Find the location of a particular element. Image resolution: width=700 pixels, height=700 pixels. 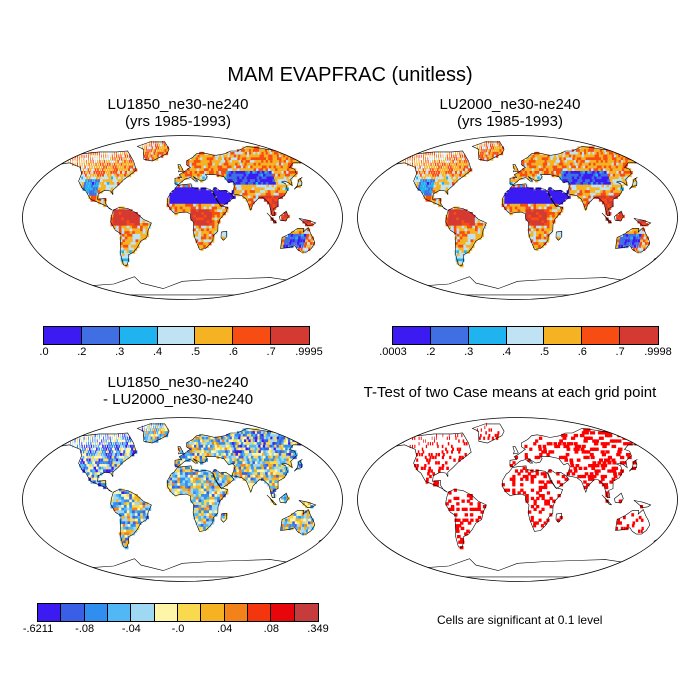

colorbar-lu2000 is located at coordinates (525, 335).